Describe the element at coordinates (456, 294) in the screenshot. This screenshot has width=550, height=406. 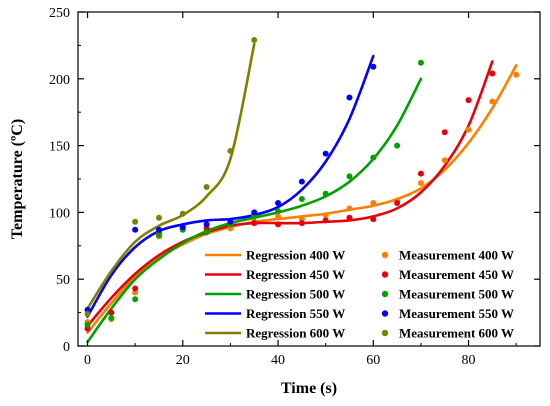
I see `legend-label-measurement: Measurement 500 W` at that location.